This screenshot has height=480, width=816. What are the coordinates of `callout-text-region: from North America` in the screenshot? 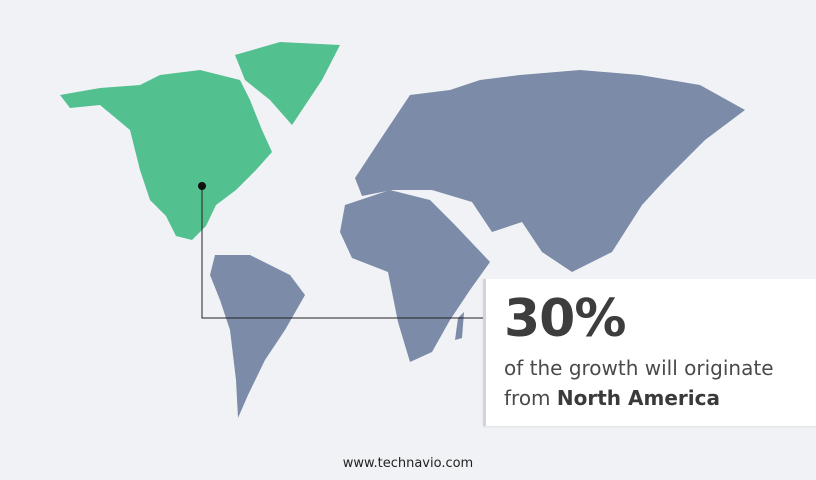 It's located at (612, 398).